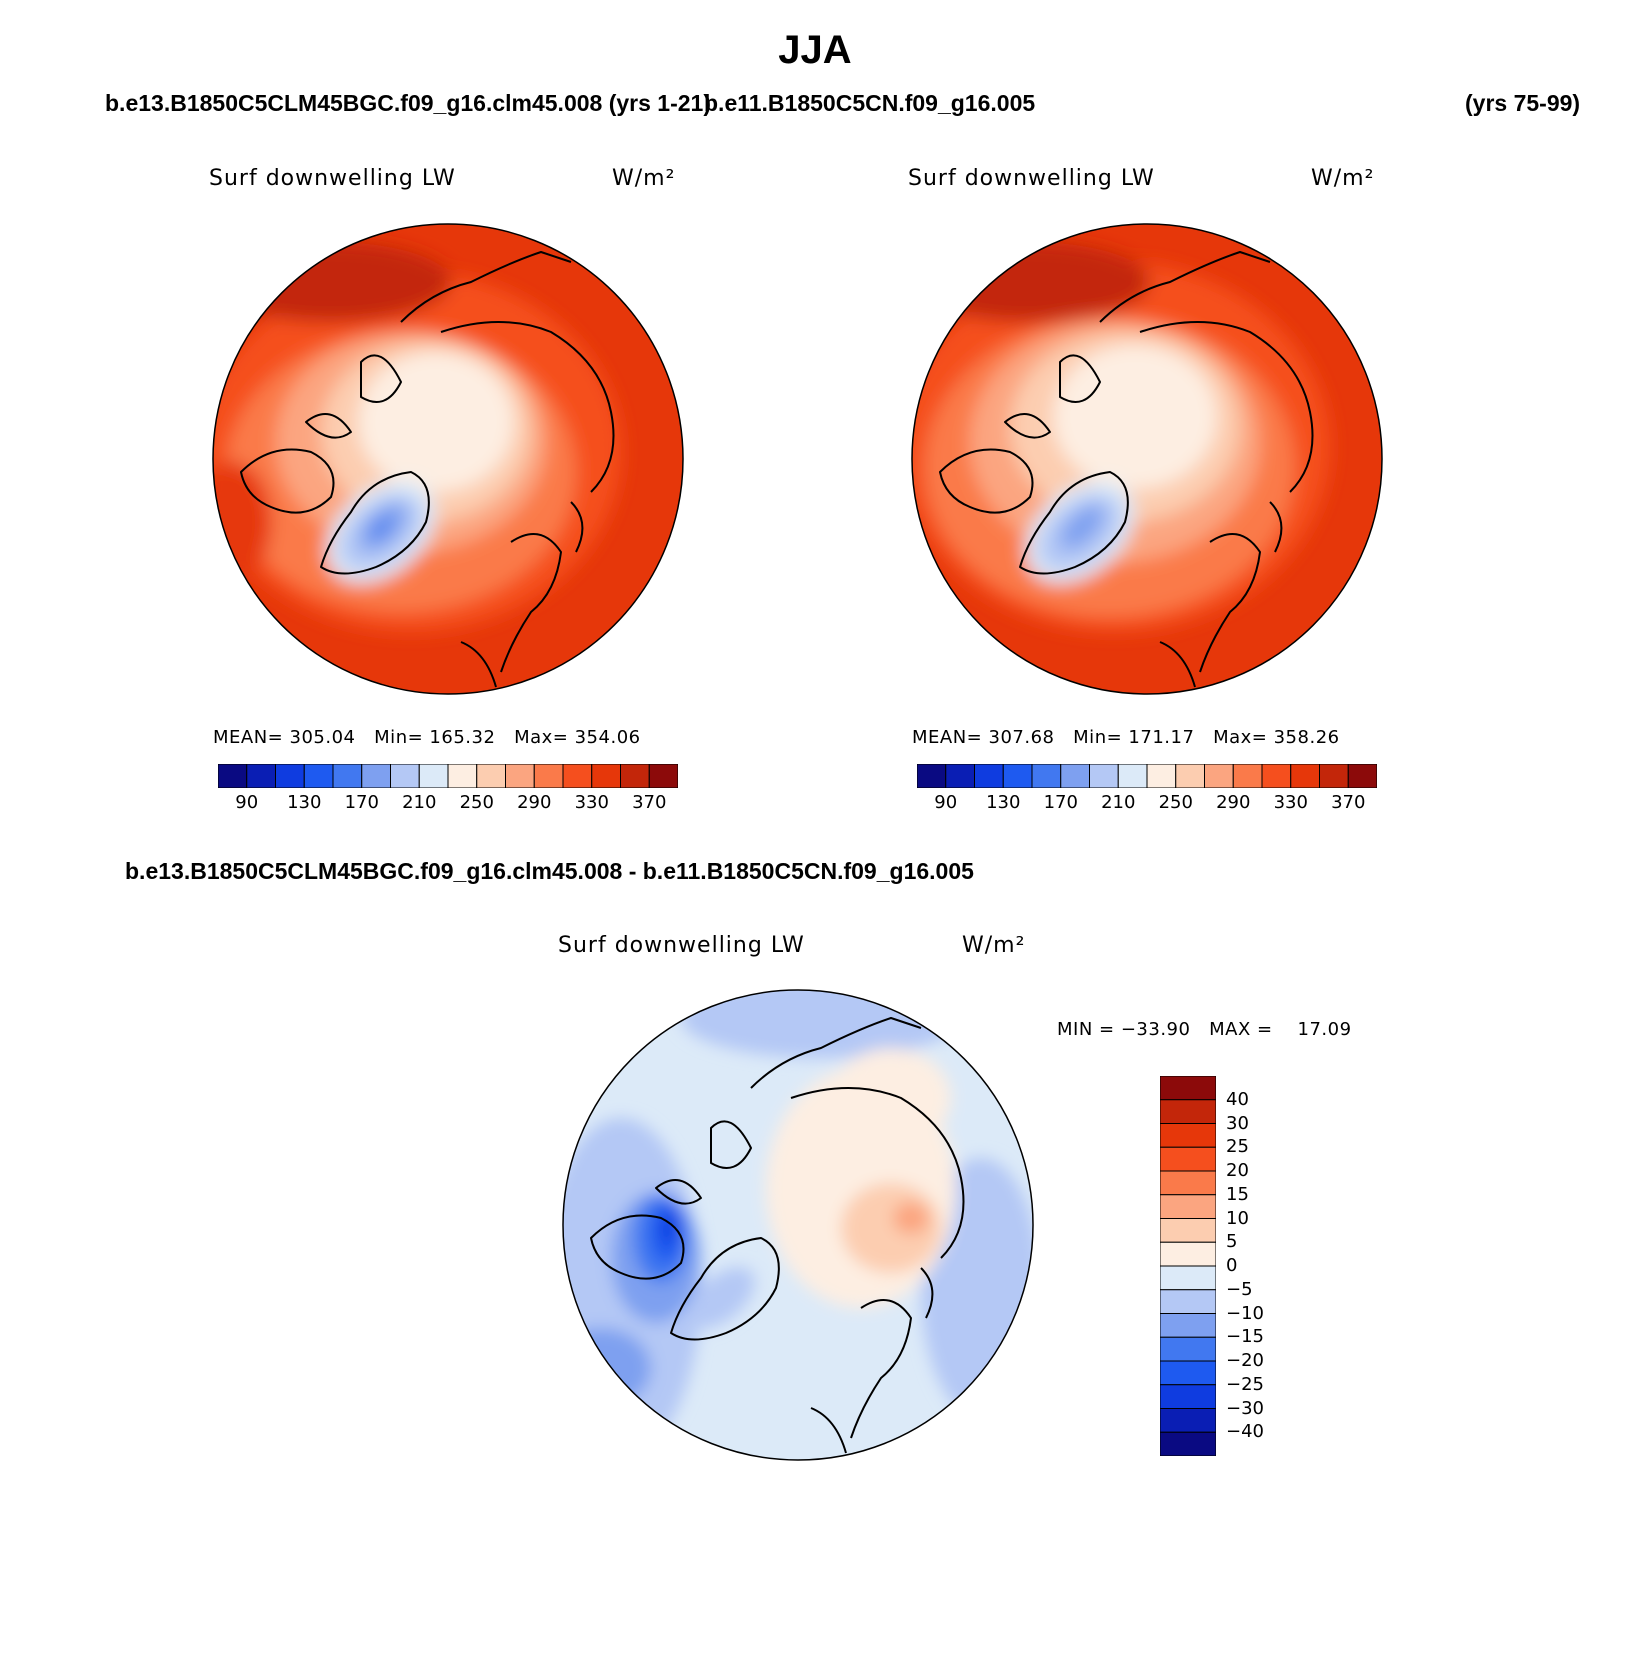 This screenshot has height=1655, width=1630. What do you see at coordinates (1237, 1123) in the screenshot?
I see `panel3-colorbar-tick-label: 30` at bounding box center [1237, 1123].